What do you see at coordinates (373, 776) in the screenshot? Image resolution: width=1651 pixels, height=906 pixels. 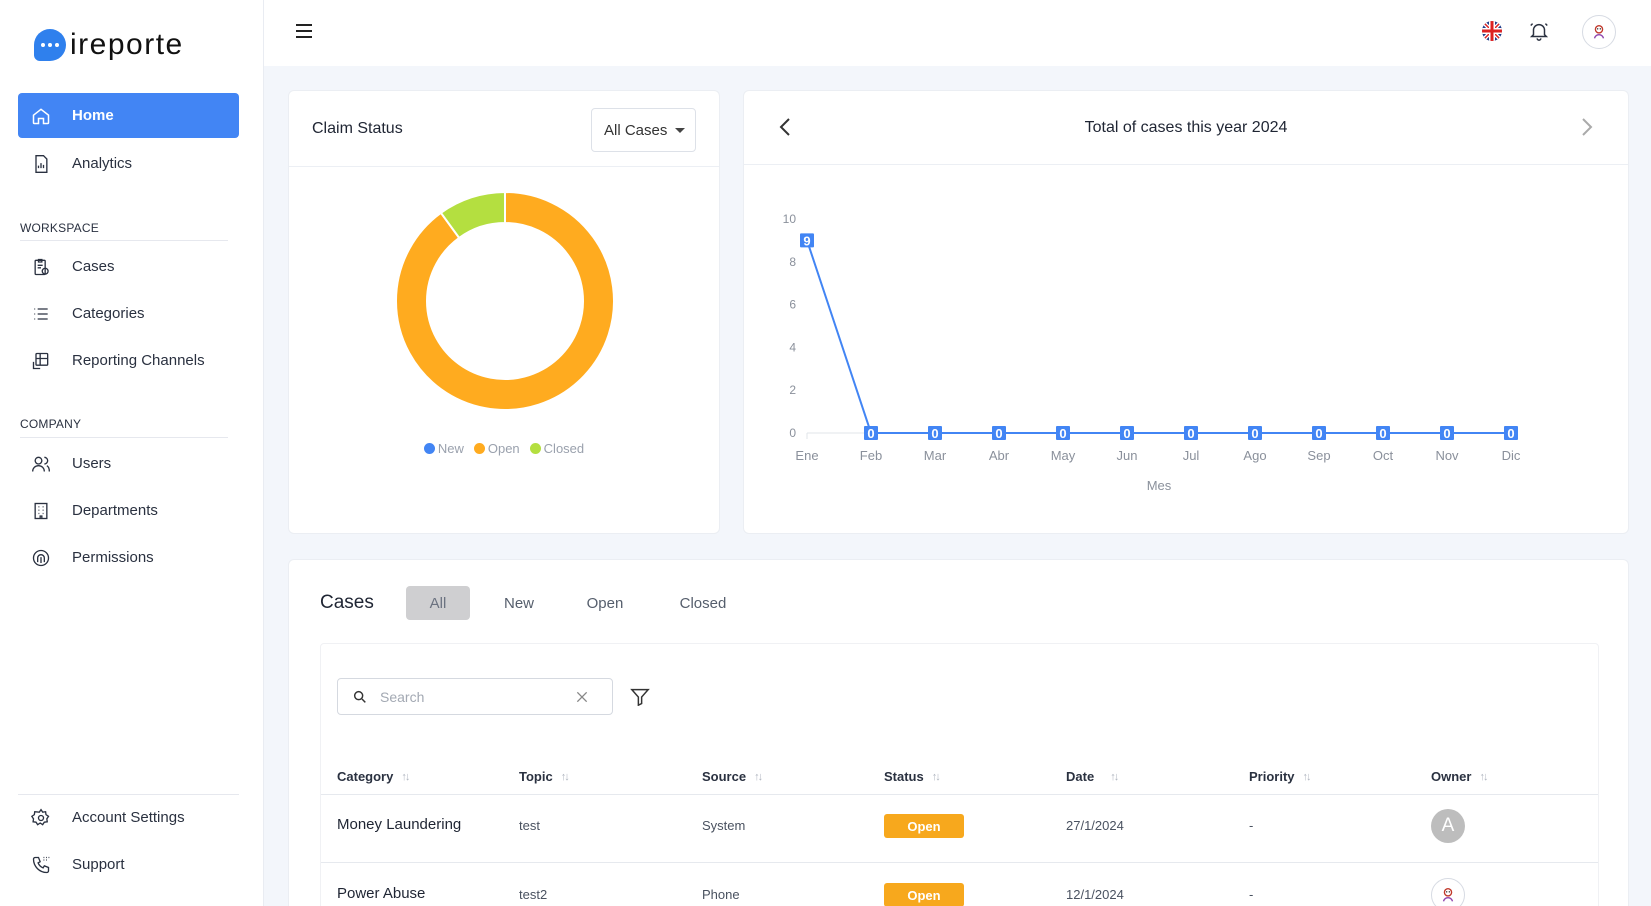 I see `column-header-category: Category ↑↓` at bounding box center [373, 776].